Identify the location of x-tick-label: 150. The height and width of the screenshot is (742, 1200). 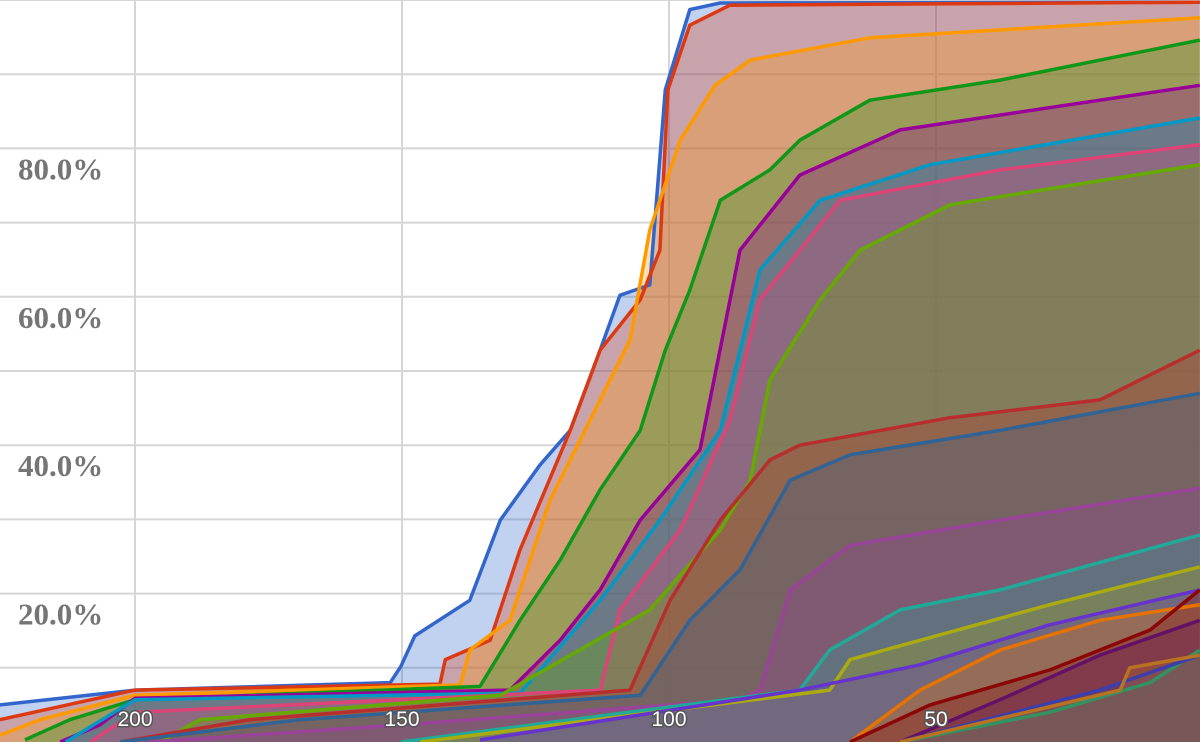
(401, 719).